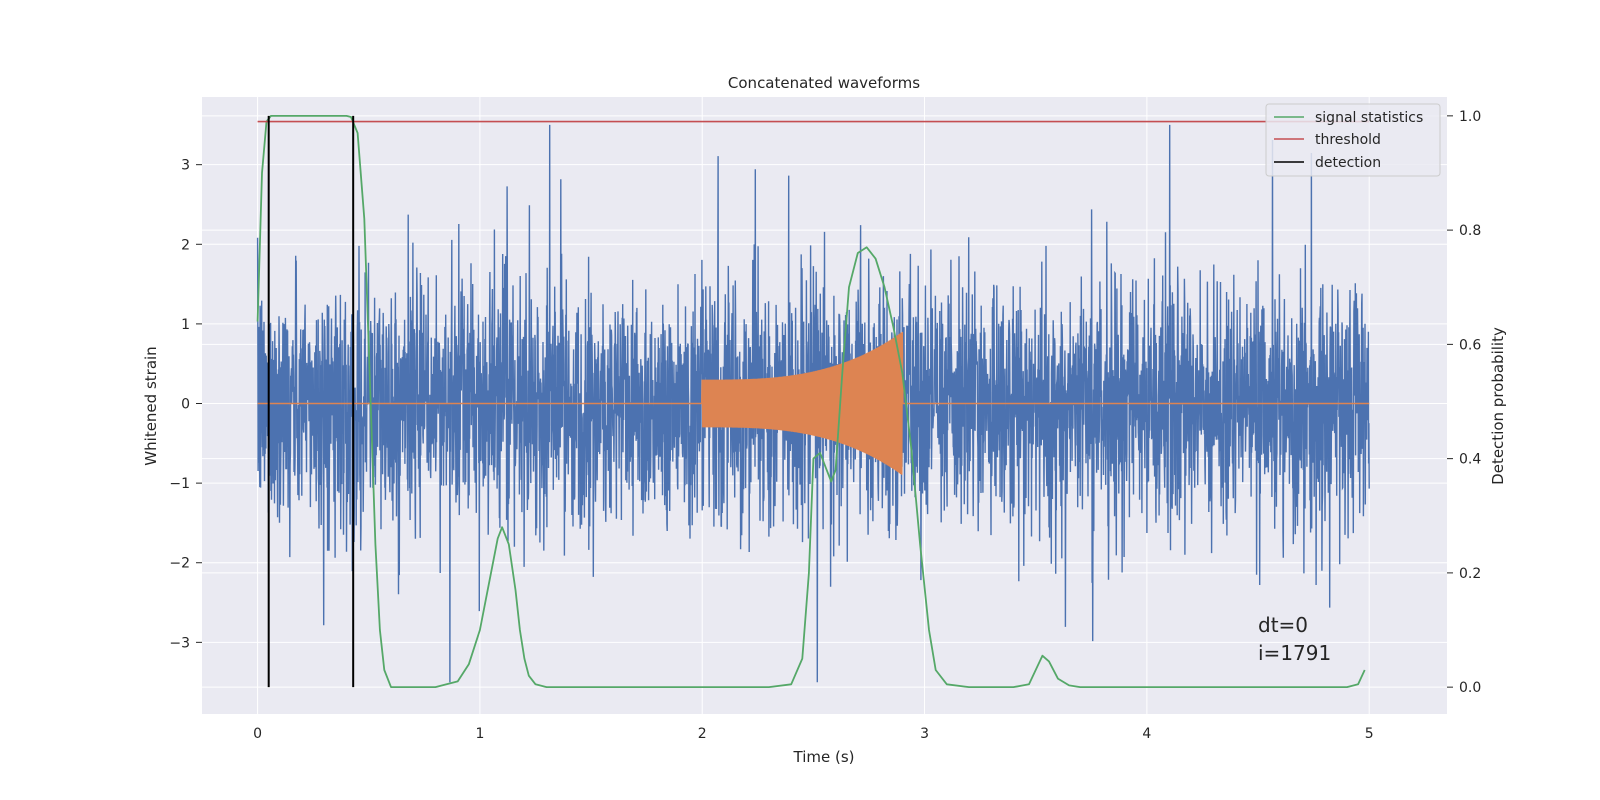  I want to click on y-tick-label-left: 0, so click(185, 405).